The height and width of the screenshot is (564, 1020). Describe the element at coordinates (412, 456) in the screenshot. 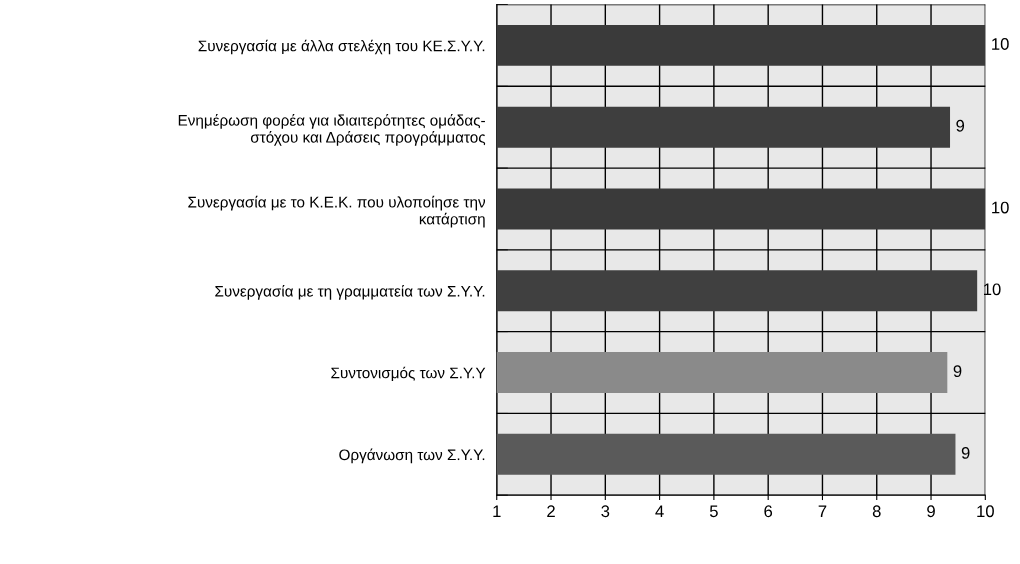

I see `y-tick-label: Οργάνωση των Σ.Υ.Υ.` at that location.